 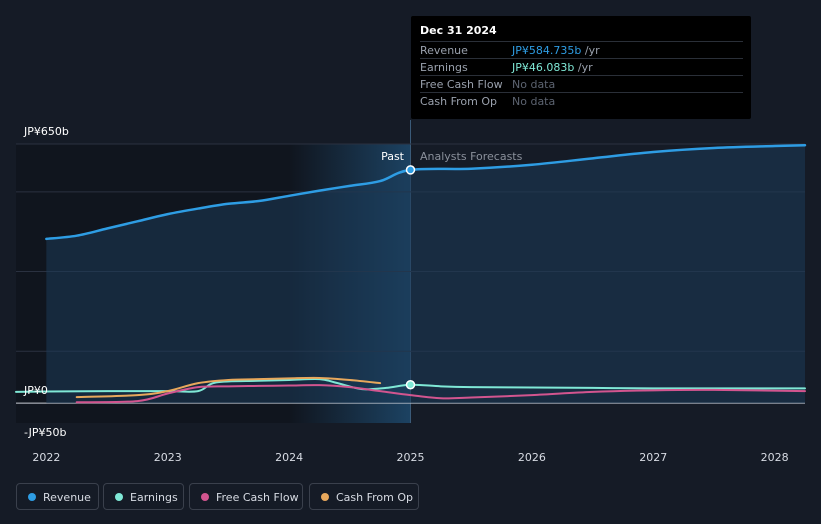 What do you see at coordinates (471, 156) in the screenshot?
I see `forecast-label: Analysts Forecasts` at bounding box center [471, 156].